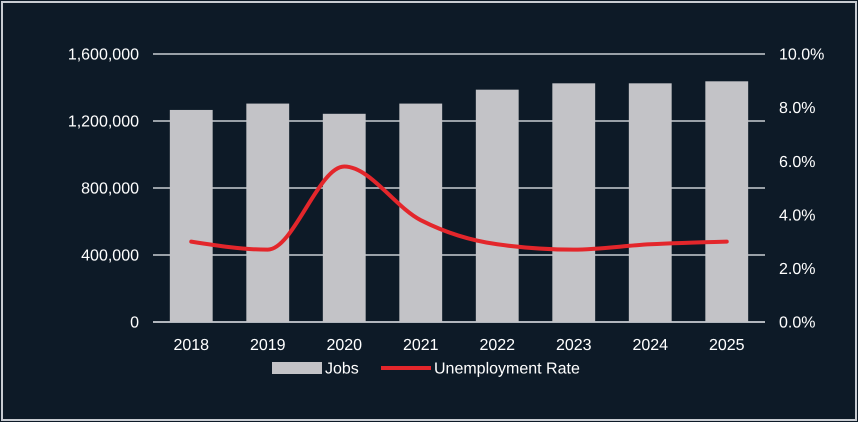 The height and width of the screenshot is (422, 858). What do you see at coordinates (650, 345) in the screenshot?
I see `x-tick-label: 2024` at bounding box center [650, 345].